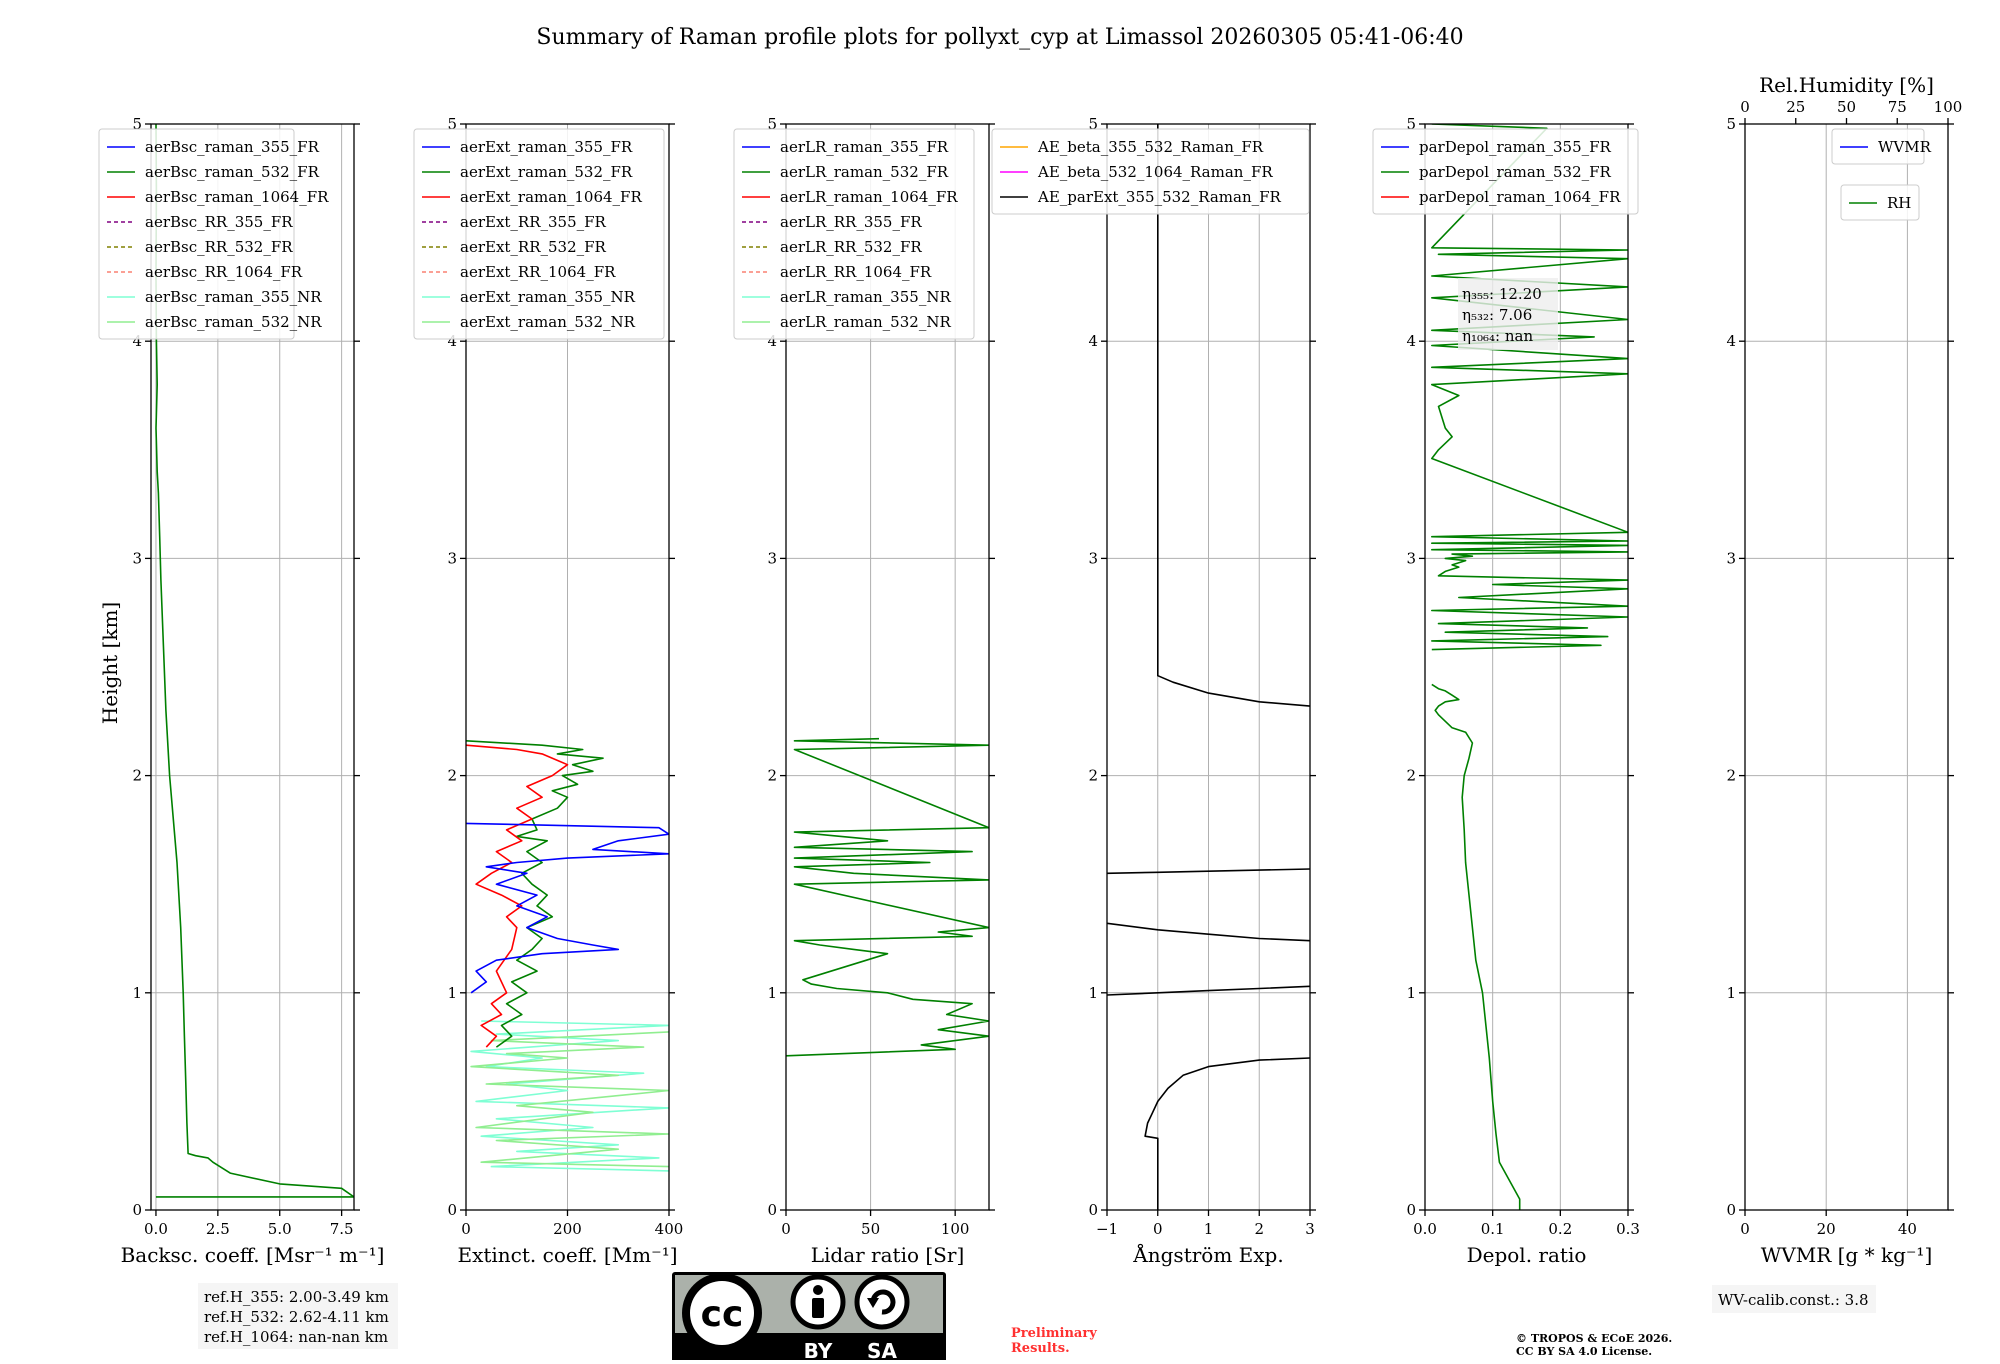 This screenshot has width=2000, height=1364. Describe the element at coordinates (219, 247) in the screenshot. I see `legend-entry: aerBsc_RR_532_FR` at that location.